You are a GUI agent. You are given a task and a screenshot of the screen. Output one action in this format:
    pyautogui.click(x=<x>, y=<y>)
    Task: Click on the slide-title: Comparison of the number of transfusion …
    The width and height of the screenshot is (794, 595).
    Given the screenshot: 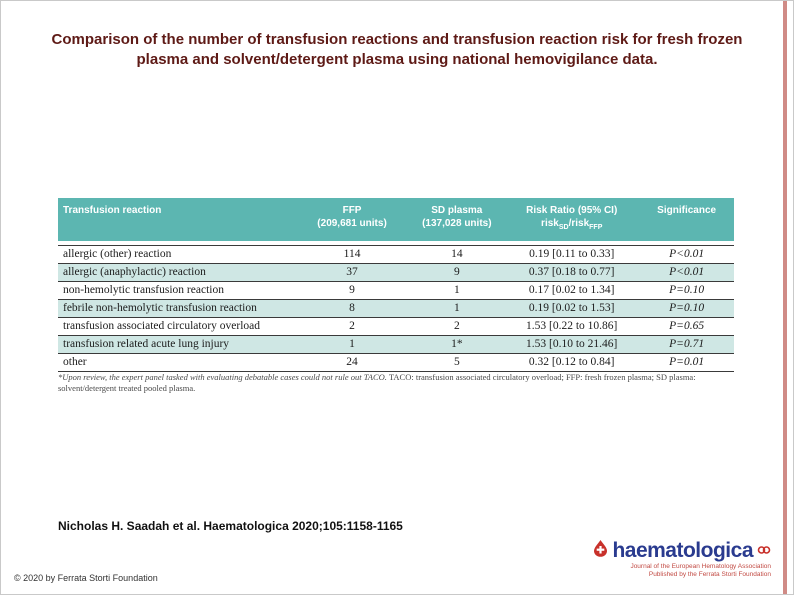 What is the action you would take?
    pyautogui.click(x=397, y=49)
    